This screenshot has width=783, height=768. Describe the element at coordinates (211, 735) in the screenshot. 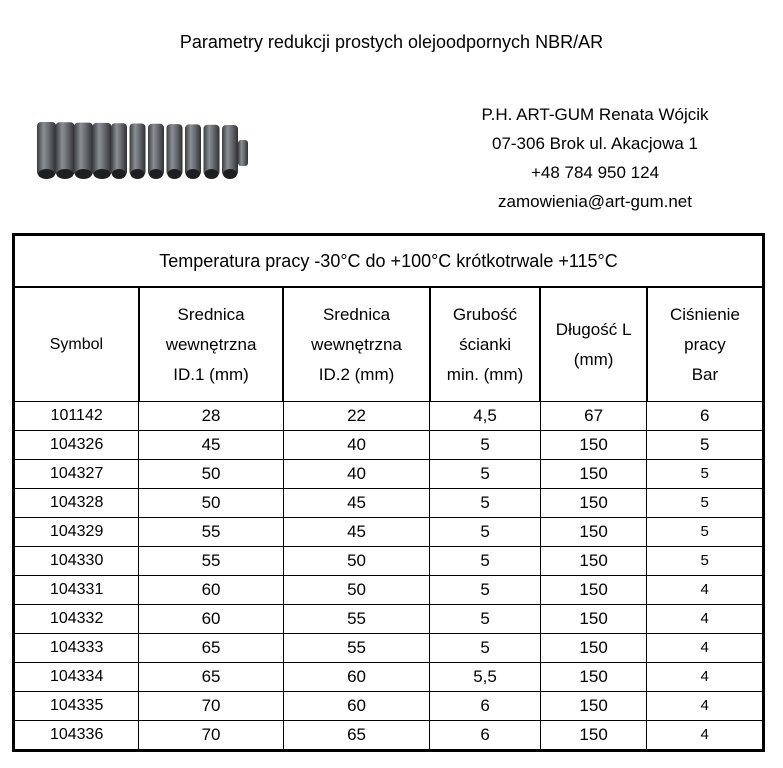

I see `cell-inner-diameter-1: 70` at that location.